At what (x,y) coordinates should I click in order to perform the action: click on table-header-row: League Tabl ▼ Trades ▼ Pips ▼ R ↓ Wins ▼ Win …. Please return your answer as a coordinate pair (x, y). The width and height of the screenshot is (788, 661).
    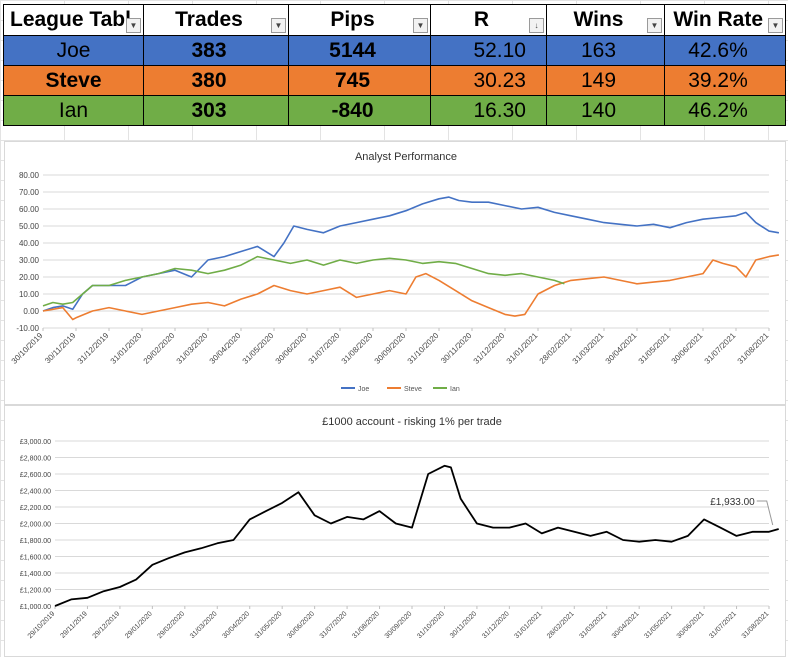
    Looking at the image, I should click on (394, 20).